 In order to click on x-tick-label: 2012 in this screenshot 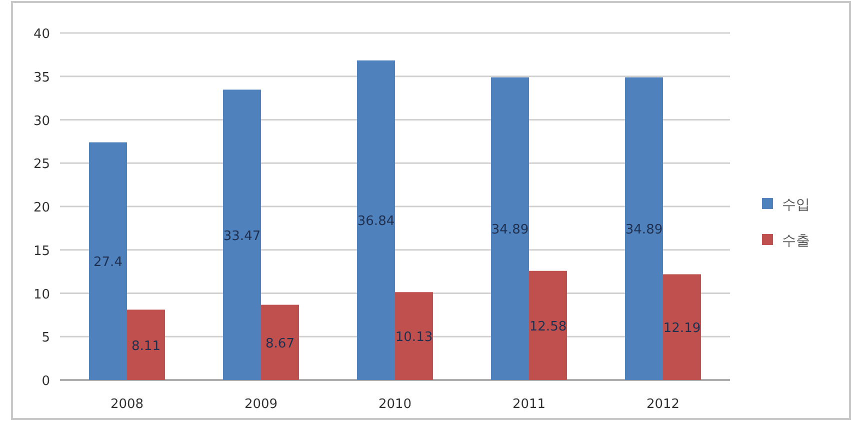, I will do `click(663, 404)`.